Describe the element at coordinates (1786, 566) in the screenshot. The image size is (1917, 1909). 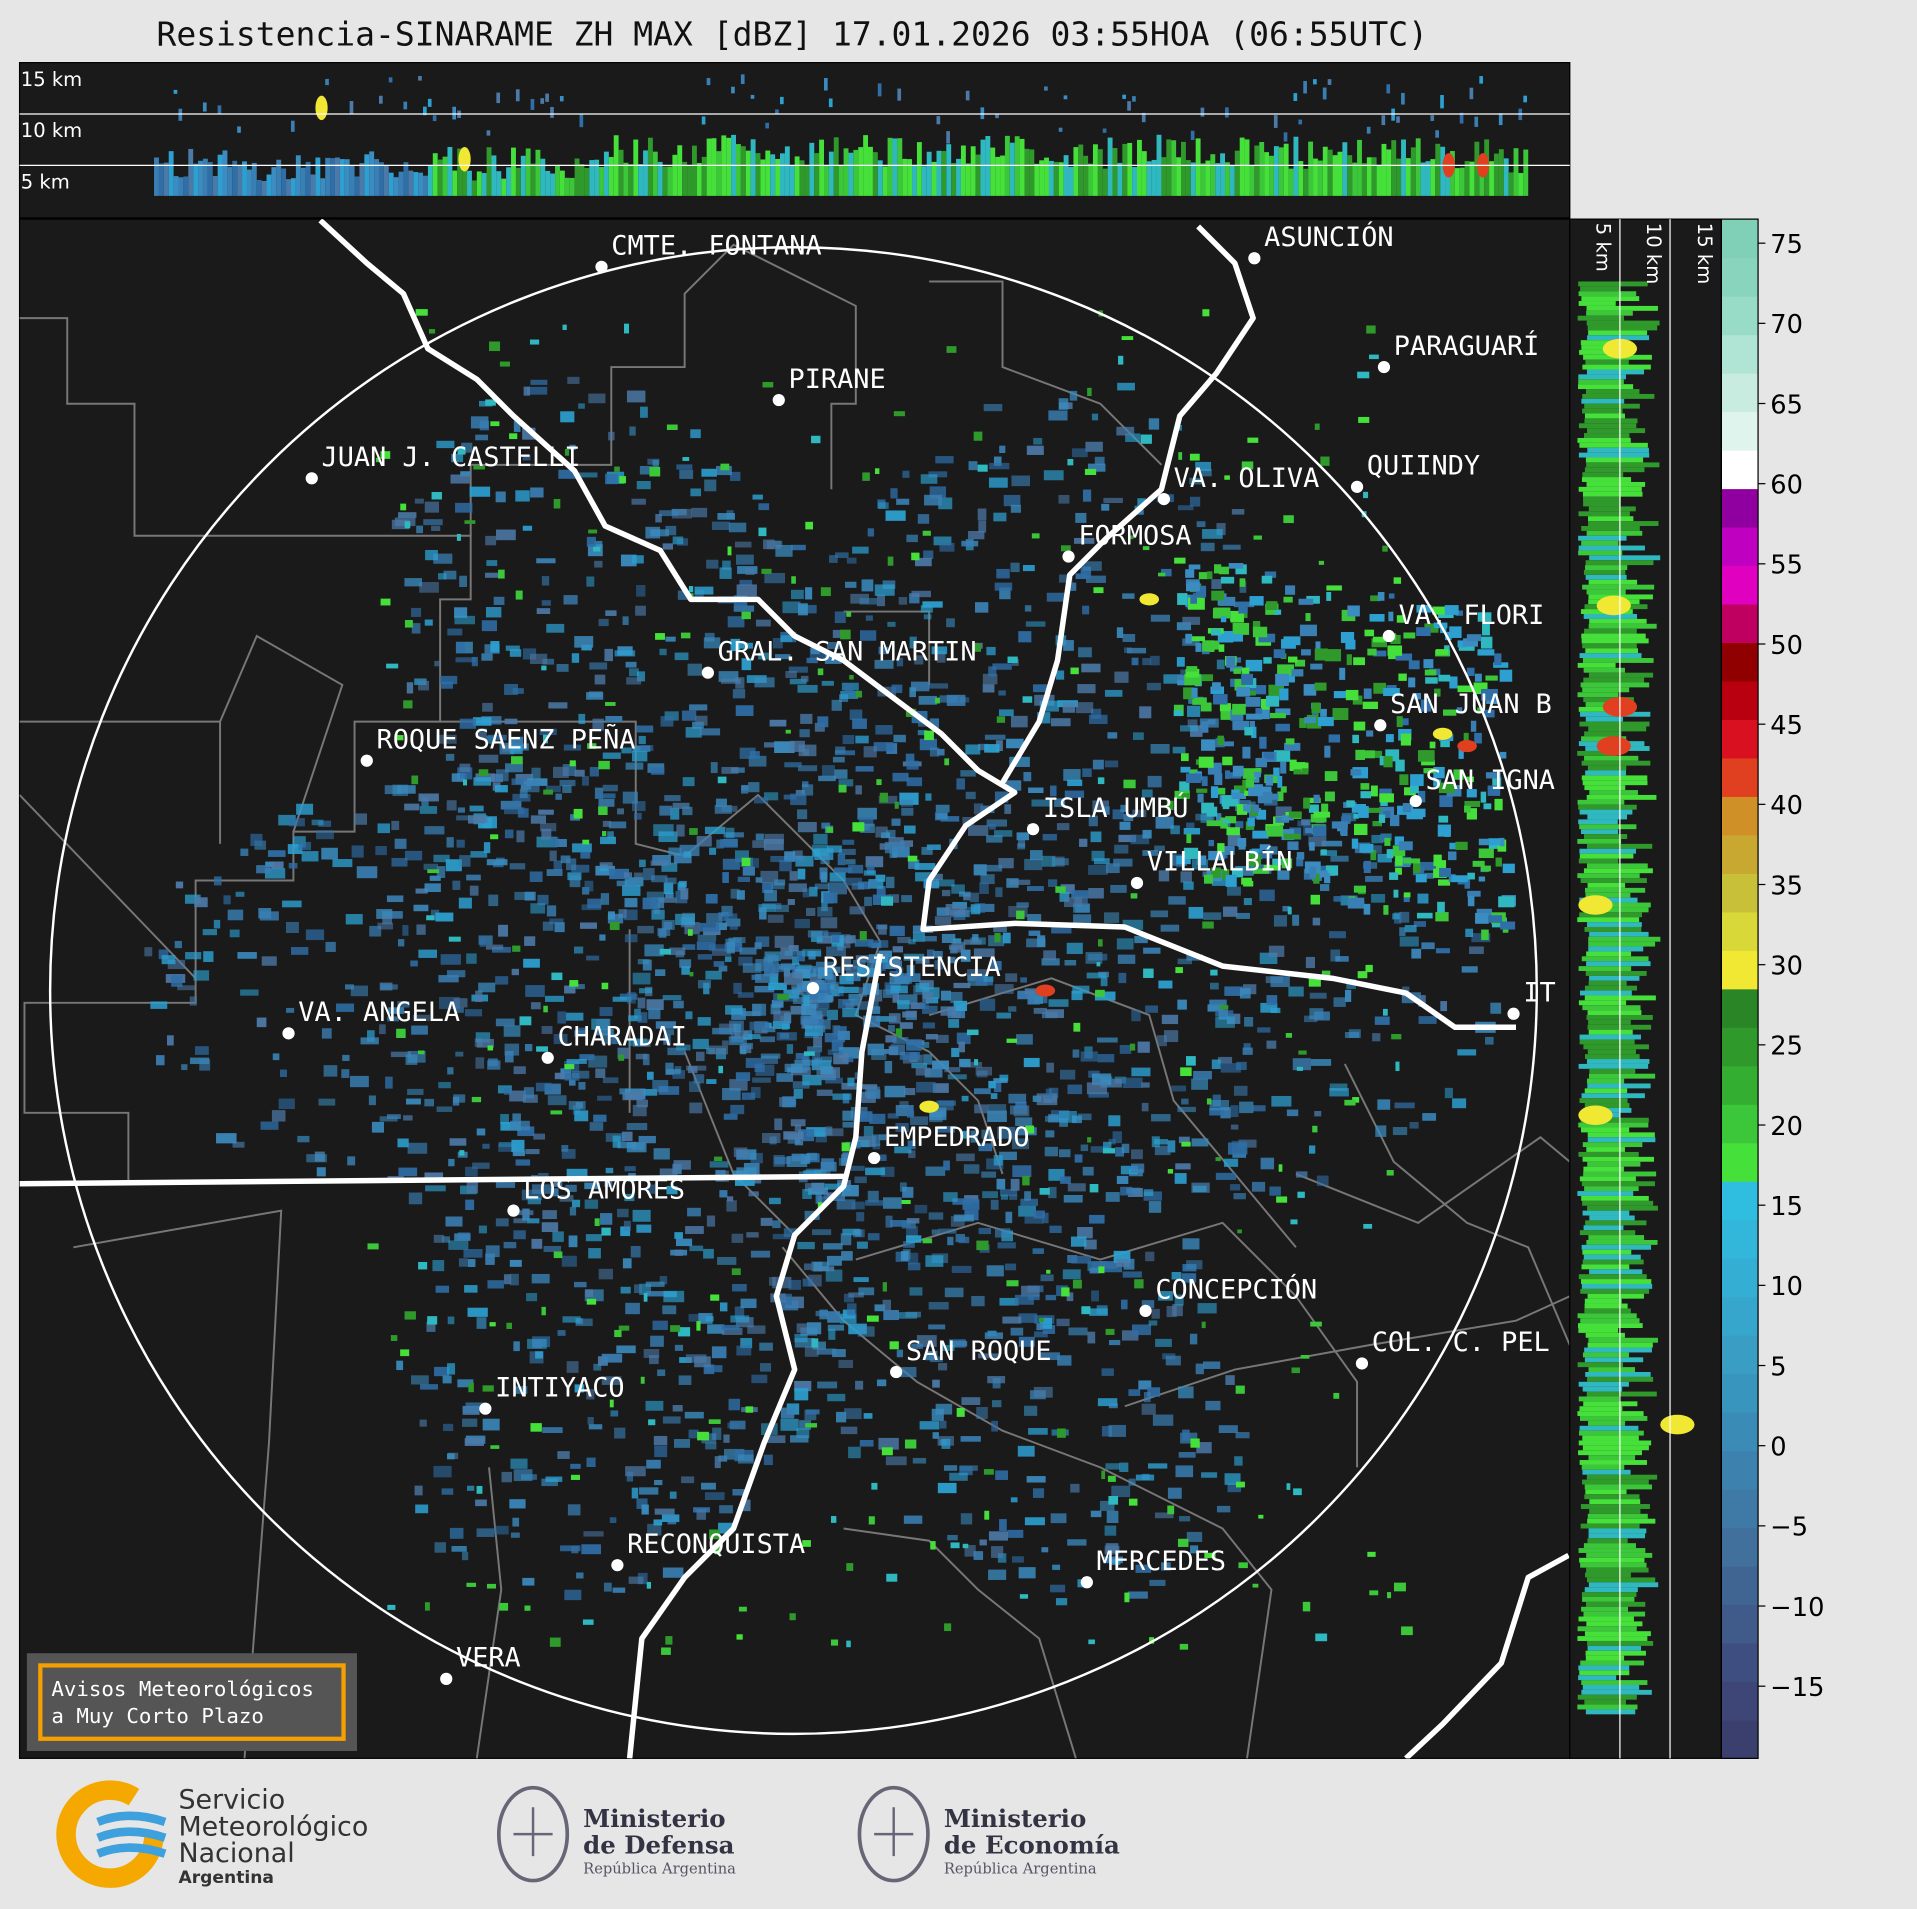
I see `colorbar-tick-label: 55` at that location.